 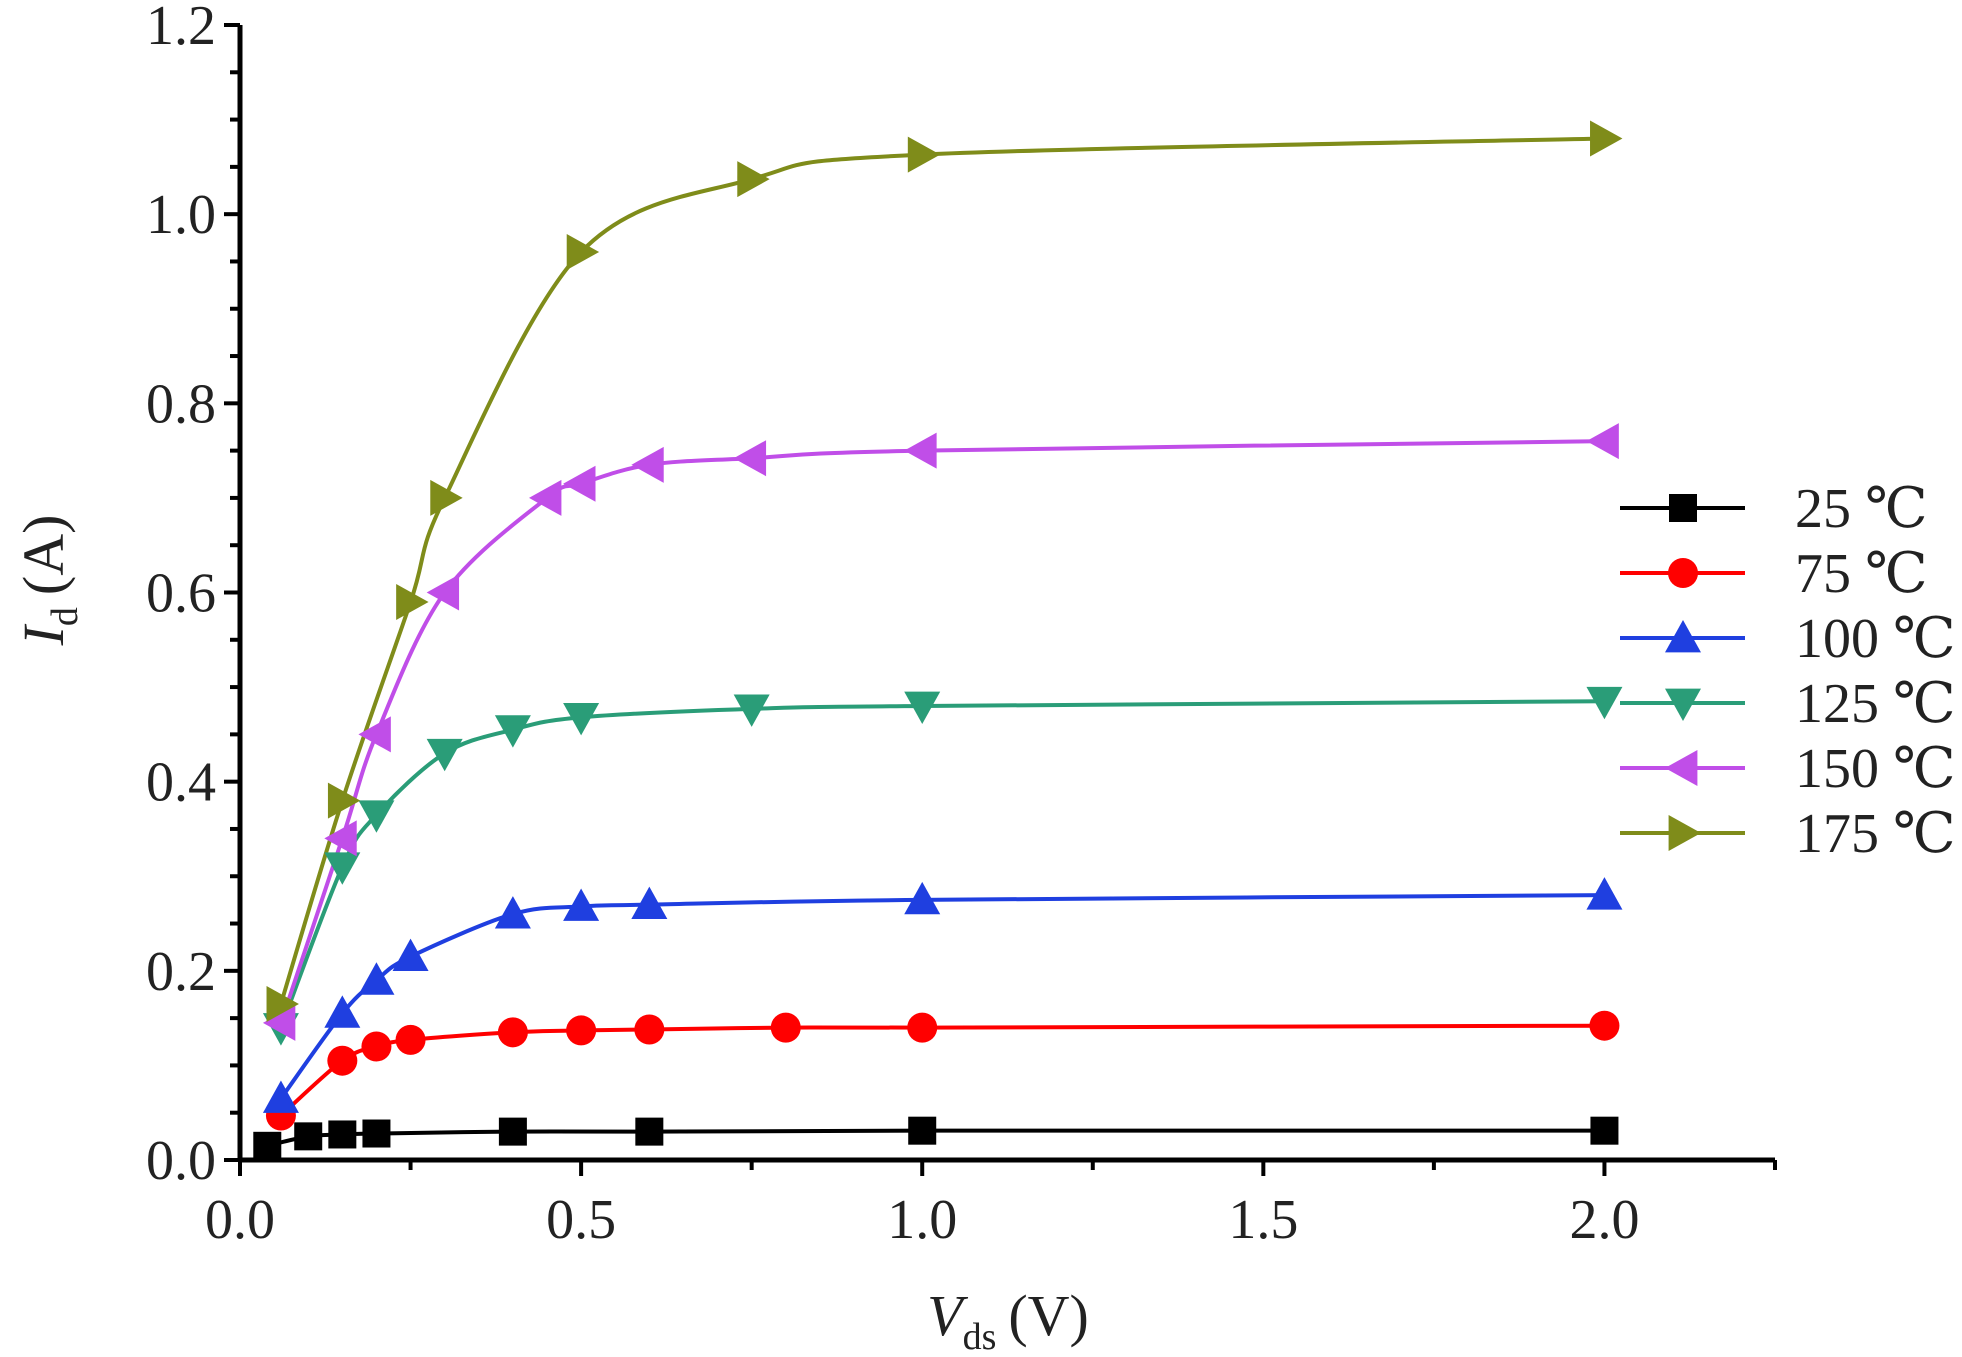 I want to click on y-tick-label: 0.8, so click(x=181, y=404).